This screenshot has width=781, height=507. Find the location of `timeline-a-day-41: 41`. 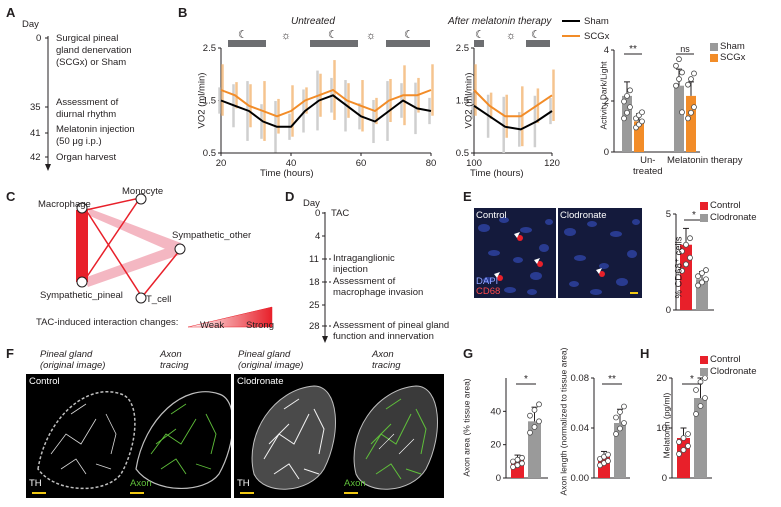

timeline-a-day-41: 41 is located at coordinates (35, 133).